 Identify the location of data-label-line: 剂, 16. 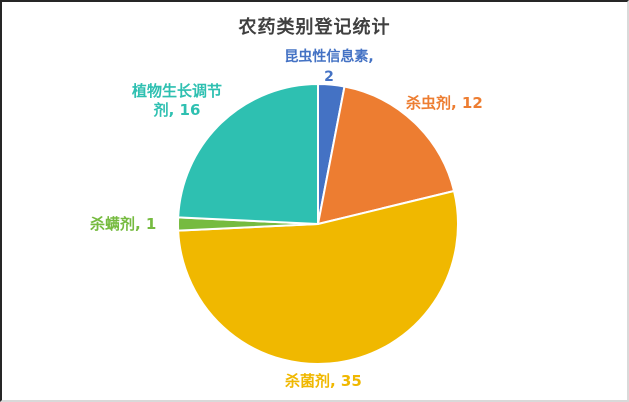
(177, 110).